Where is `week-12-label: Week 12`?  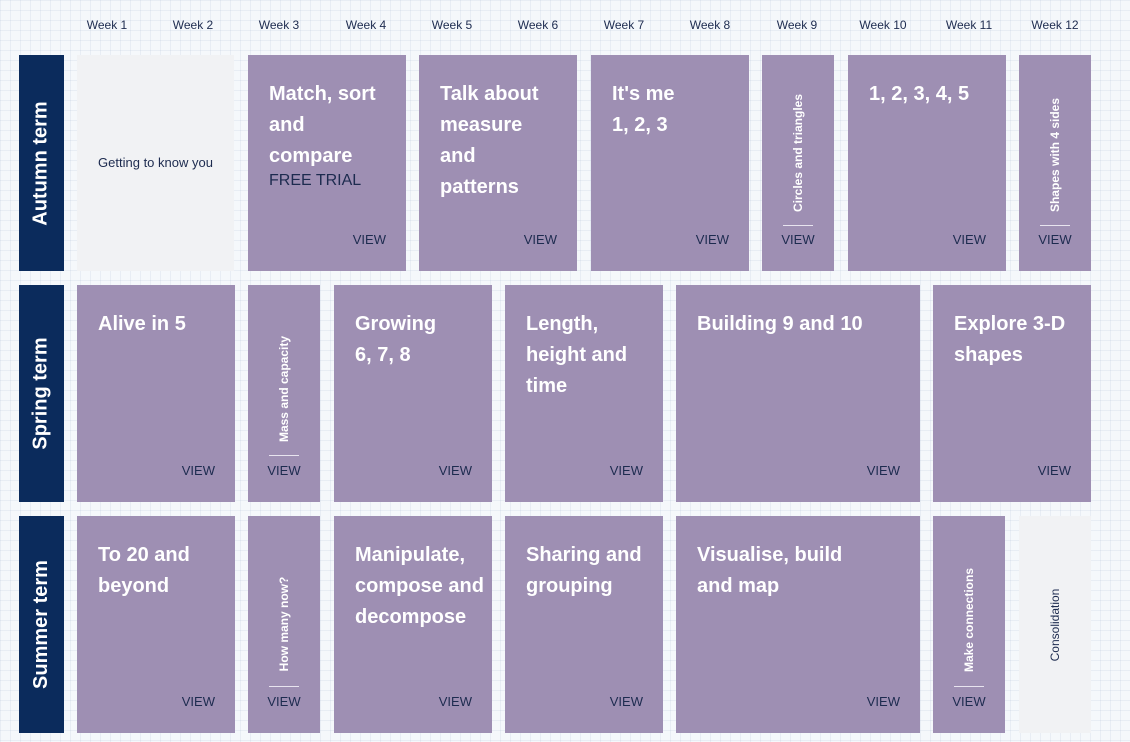 week-12-label: Week 12 is located at coordinates (1055, 25).